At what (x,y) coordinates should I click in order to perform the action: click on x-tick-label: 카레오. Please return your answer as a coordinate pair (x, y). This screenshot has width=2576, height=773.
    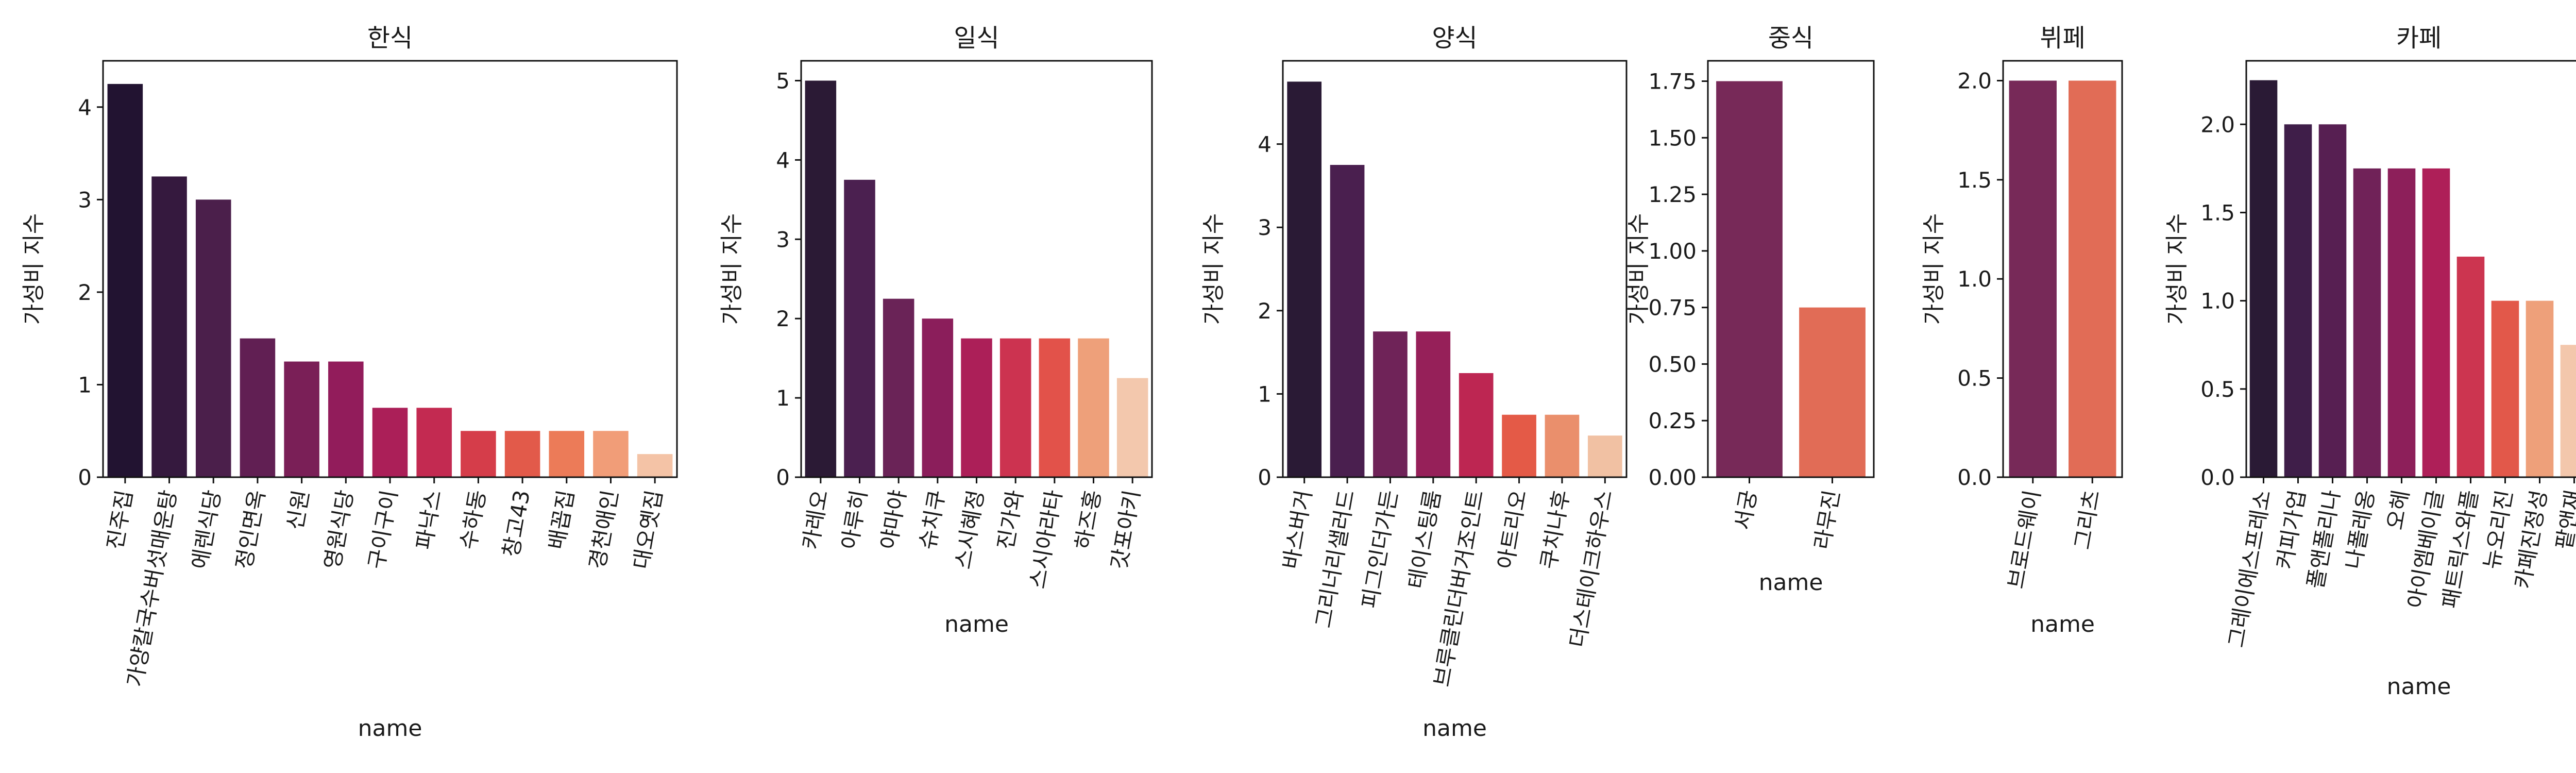
    Looking at the image, I should click on (815, 519).